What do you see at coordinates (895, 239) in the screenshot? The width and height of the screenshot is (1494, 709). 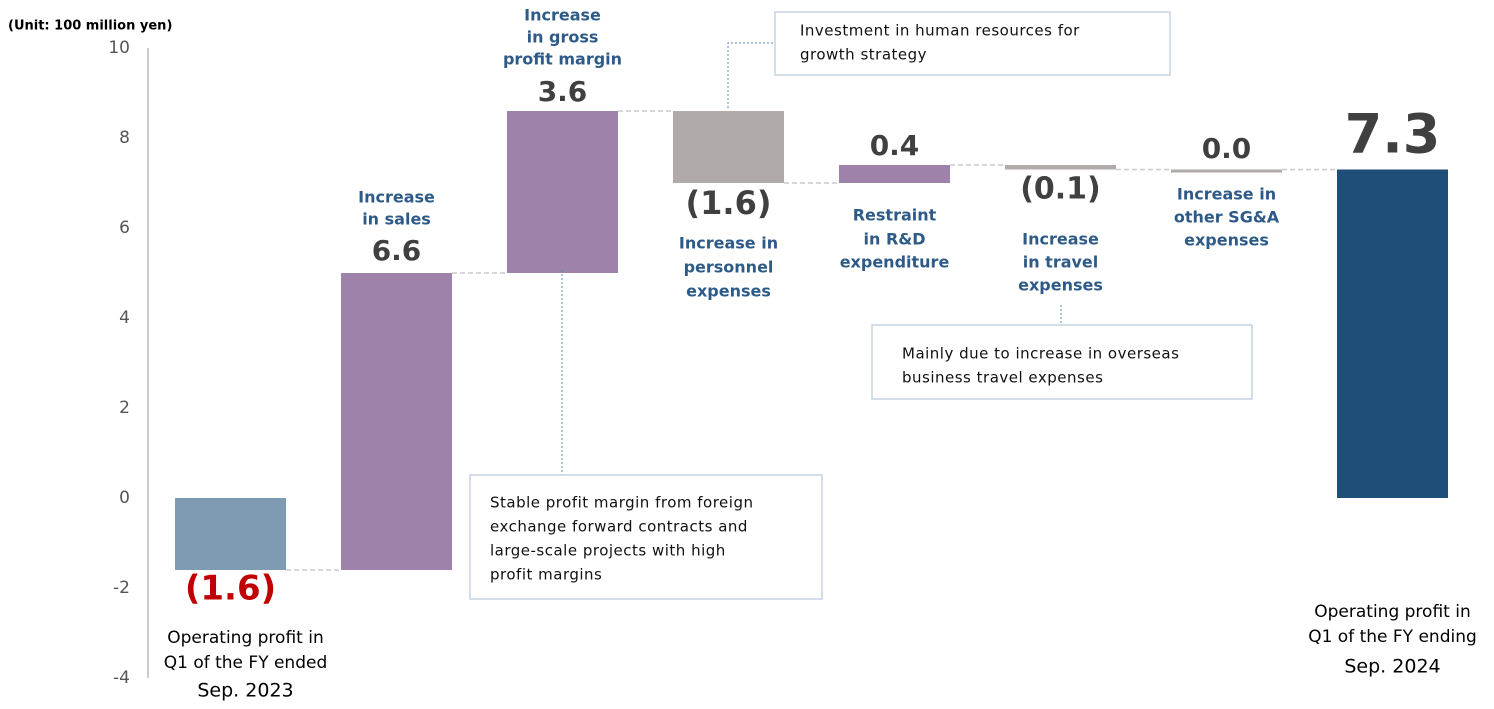 I see `category-label: in R&D` at bounding box center [895, 239].